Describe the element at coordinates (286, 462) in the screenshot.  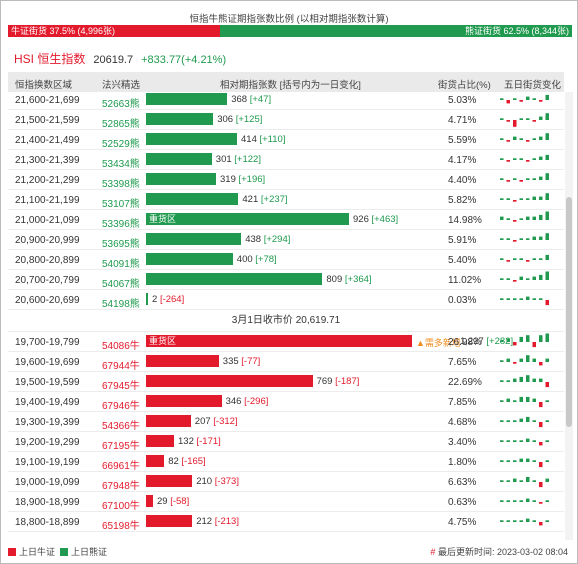
I see `bull-row: 19,100-19,199 66961牛 82 [-165] 1.80%` at that location.